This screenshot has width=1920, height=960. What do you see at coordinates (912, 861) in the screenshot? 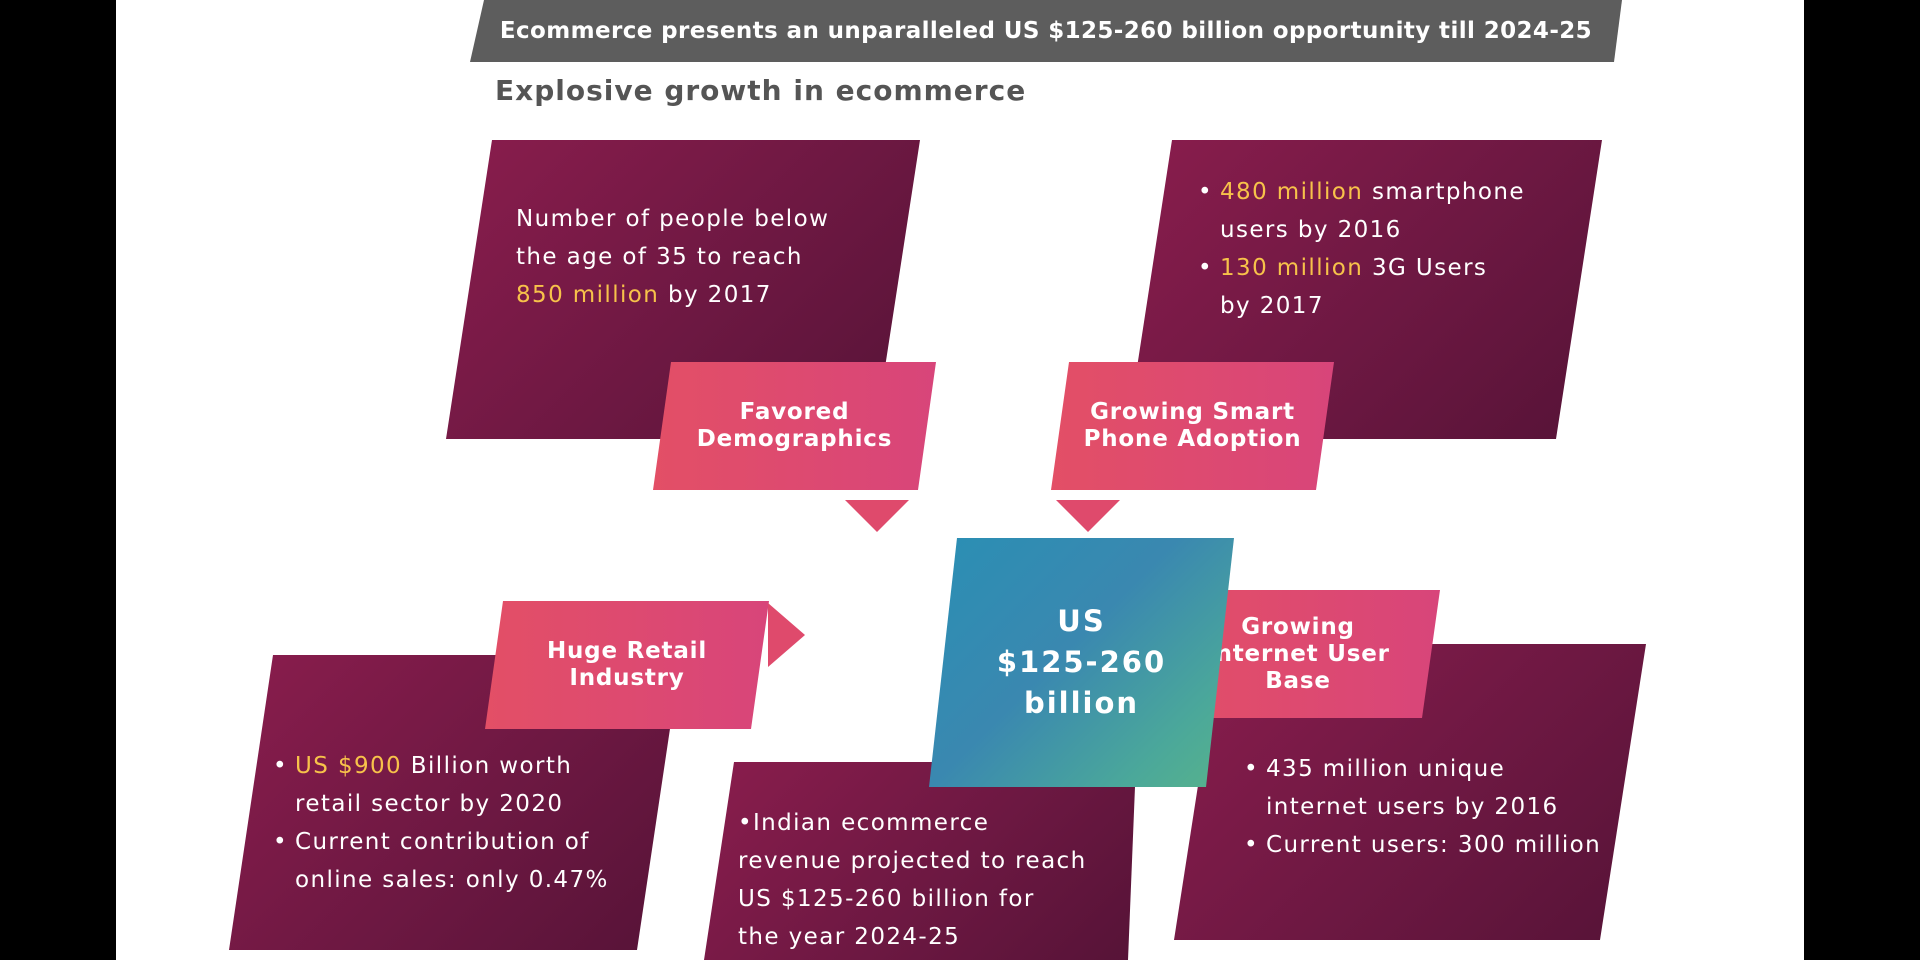
I see `revenue-line-2: revenue projected to reach` at bounding box center [912, 861].